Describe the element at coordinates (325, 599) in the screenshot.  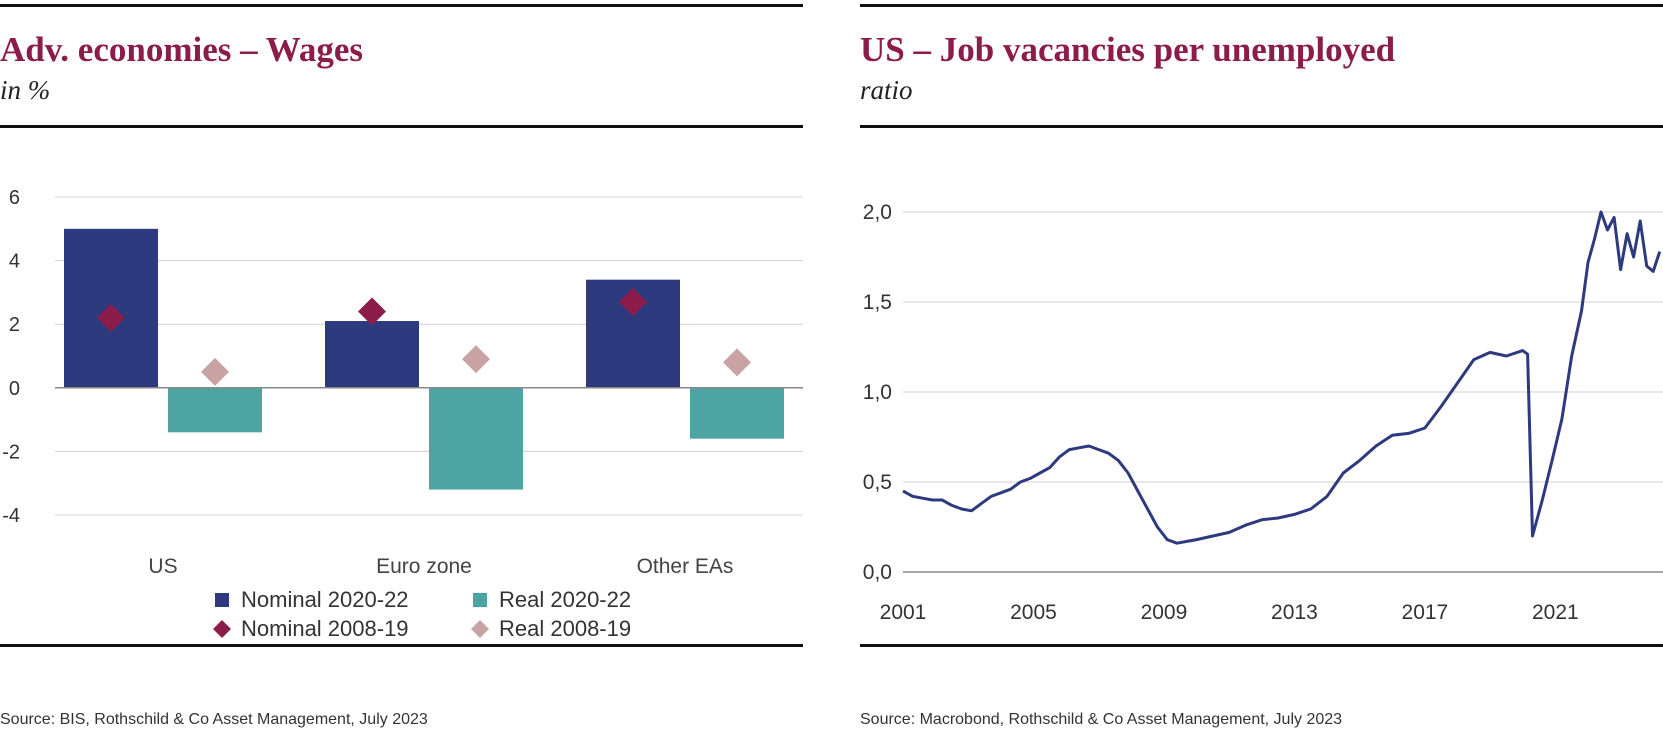
I see `legend-label: Nominal 2020-22` at that location.